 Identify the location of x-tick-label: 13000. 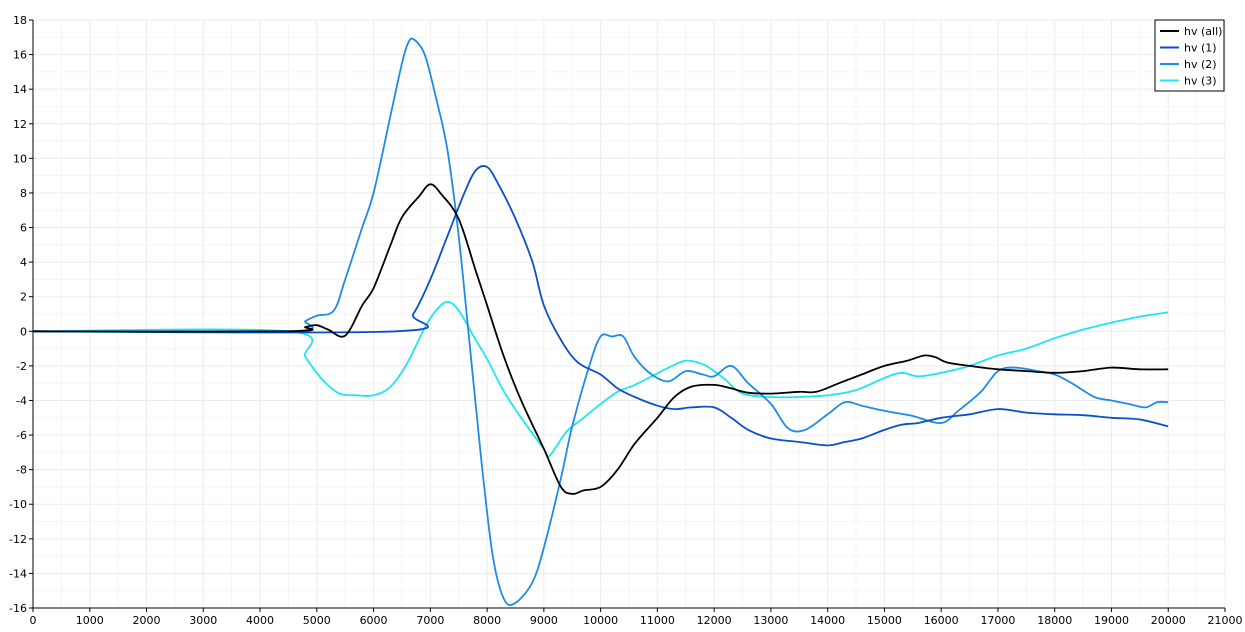
(770, 620).